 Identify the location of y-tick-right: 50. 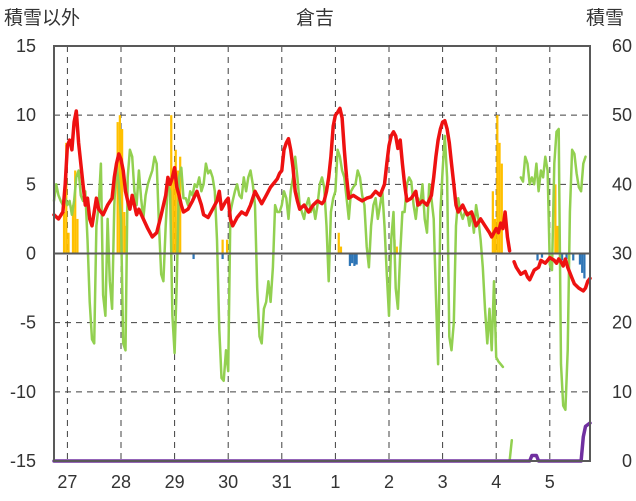
(622, 115).